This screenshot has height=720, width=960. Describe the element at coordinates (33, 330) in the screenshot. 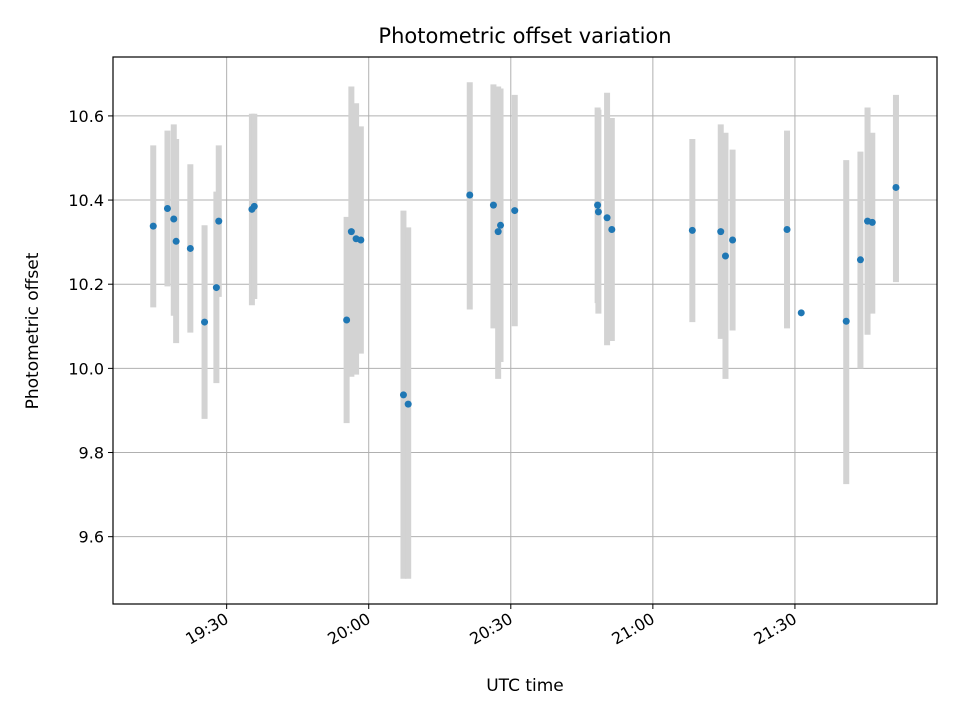

I see `y-axis-label: Photometric offset` at that location.